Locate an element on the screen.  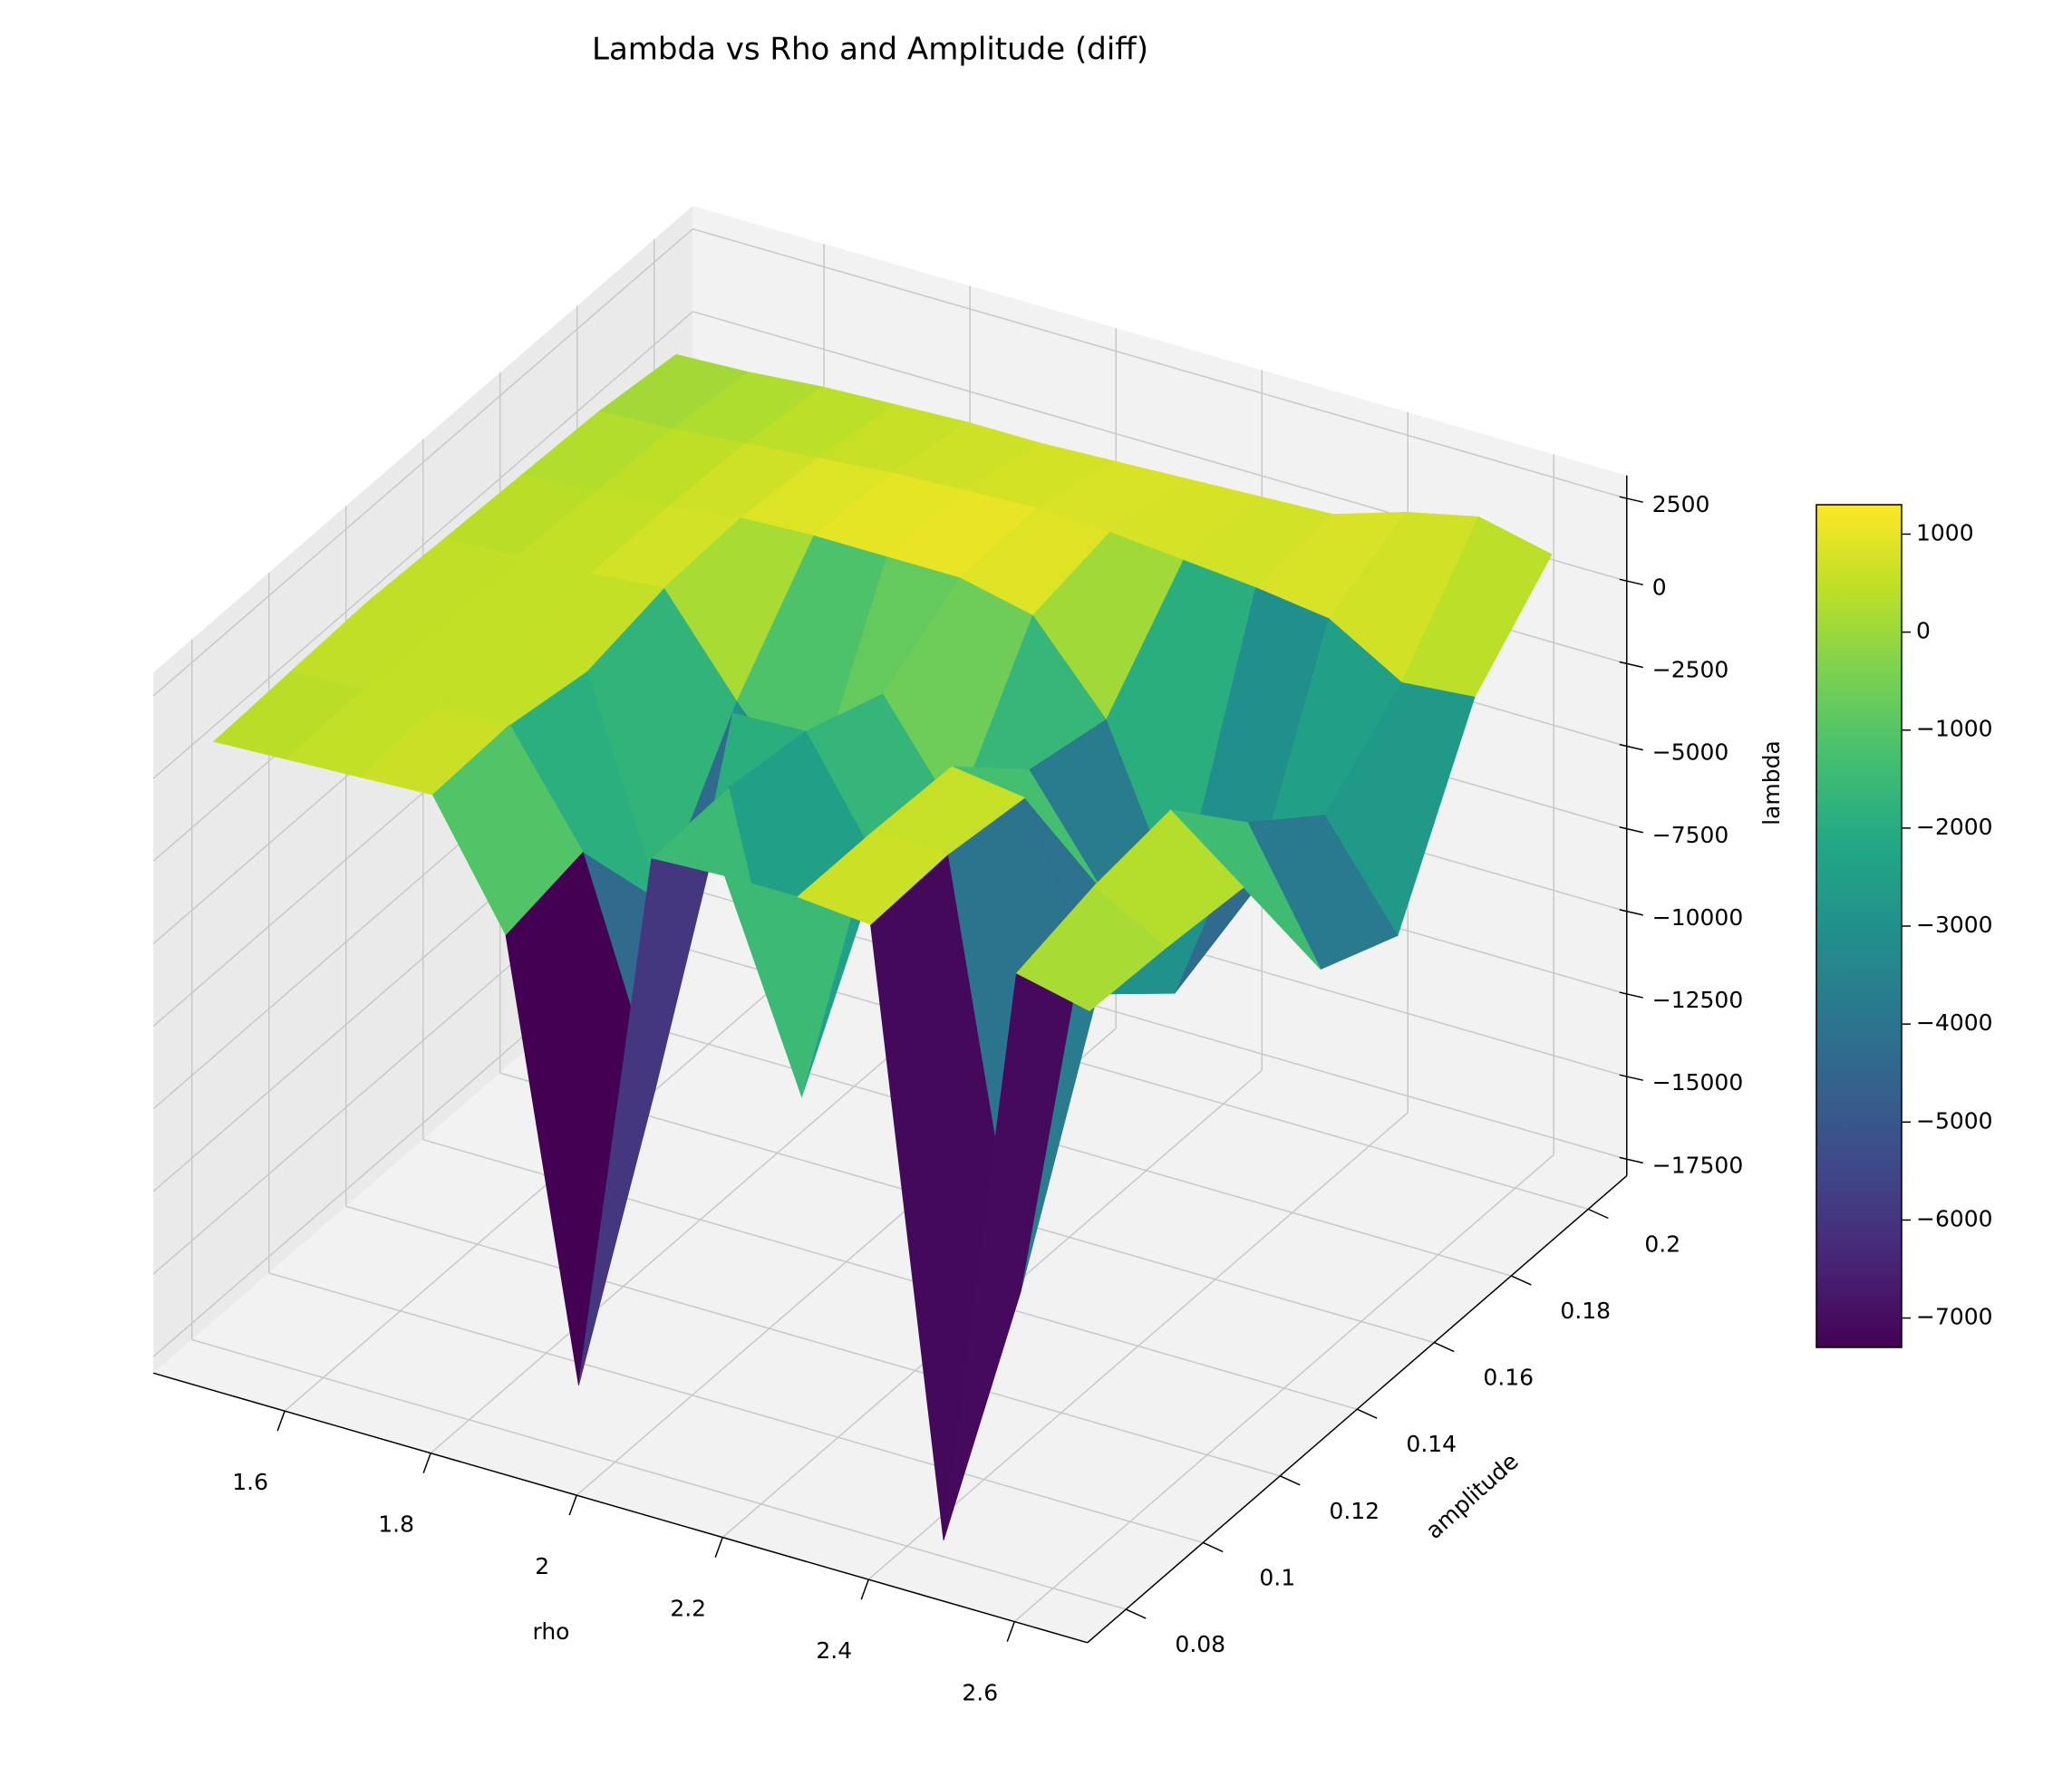
colorbar-tick-label: −1000 is located at coordinates (1954, 729).